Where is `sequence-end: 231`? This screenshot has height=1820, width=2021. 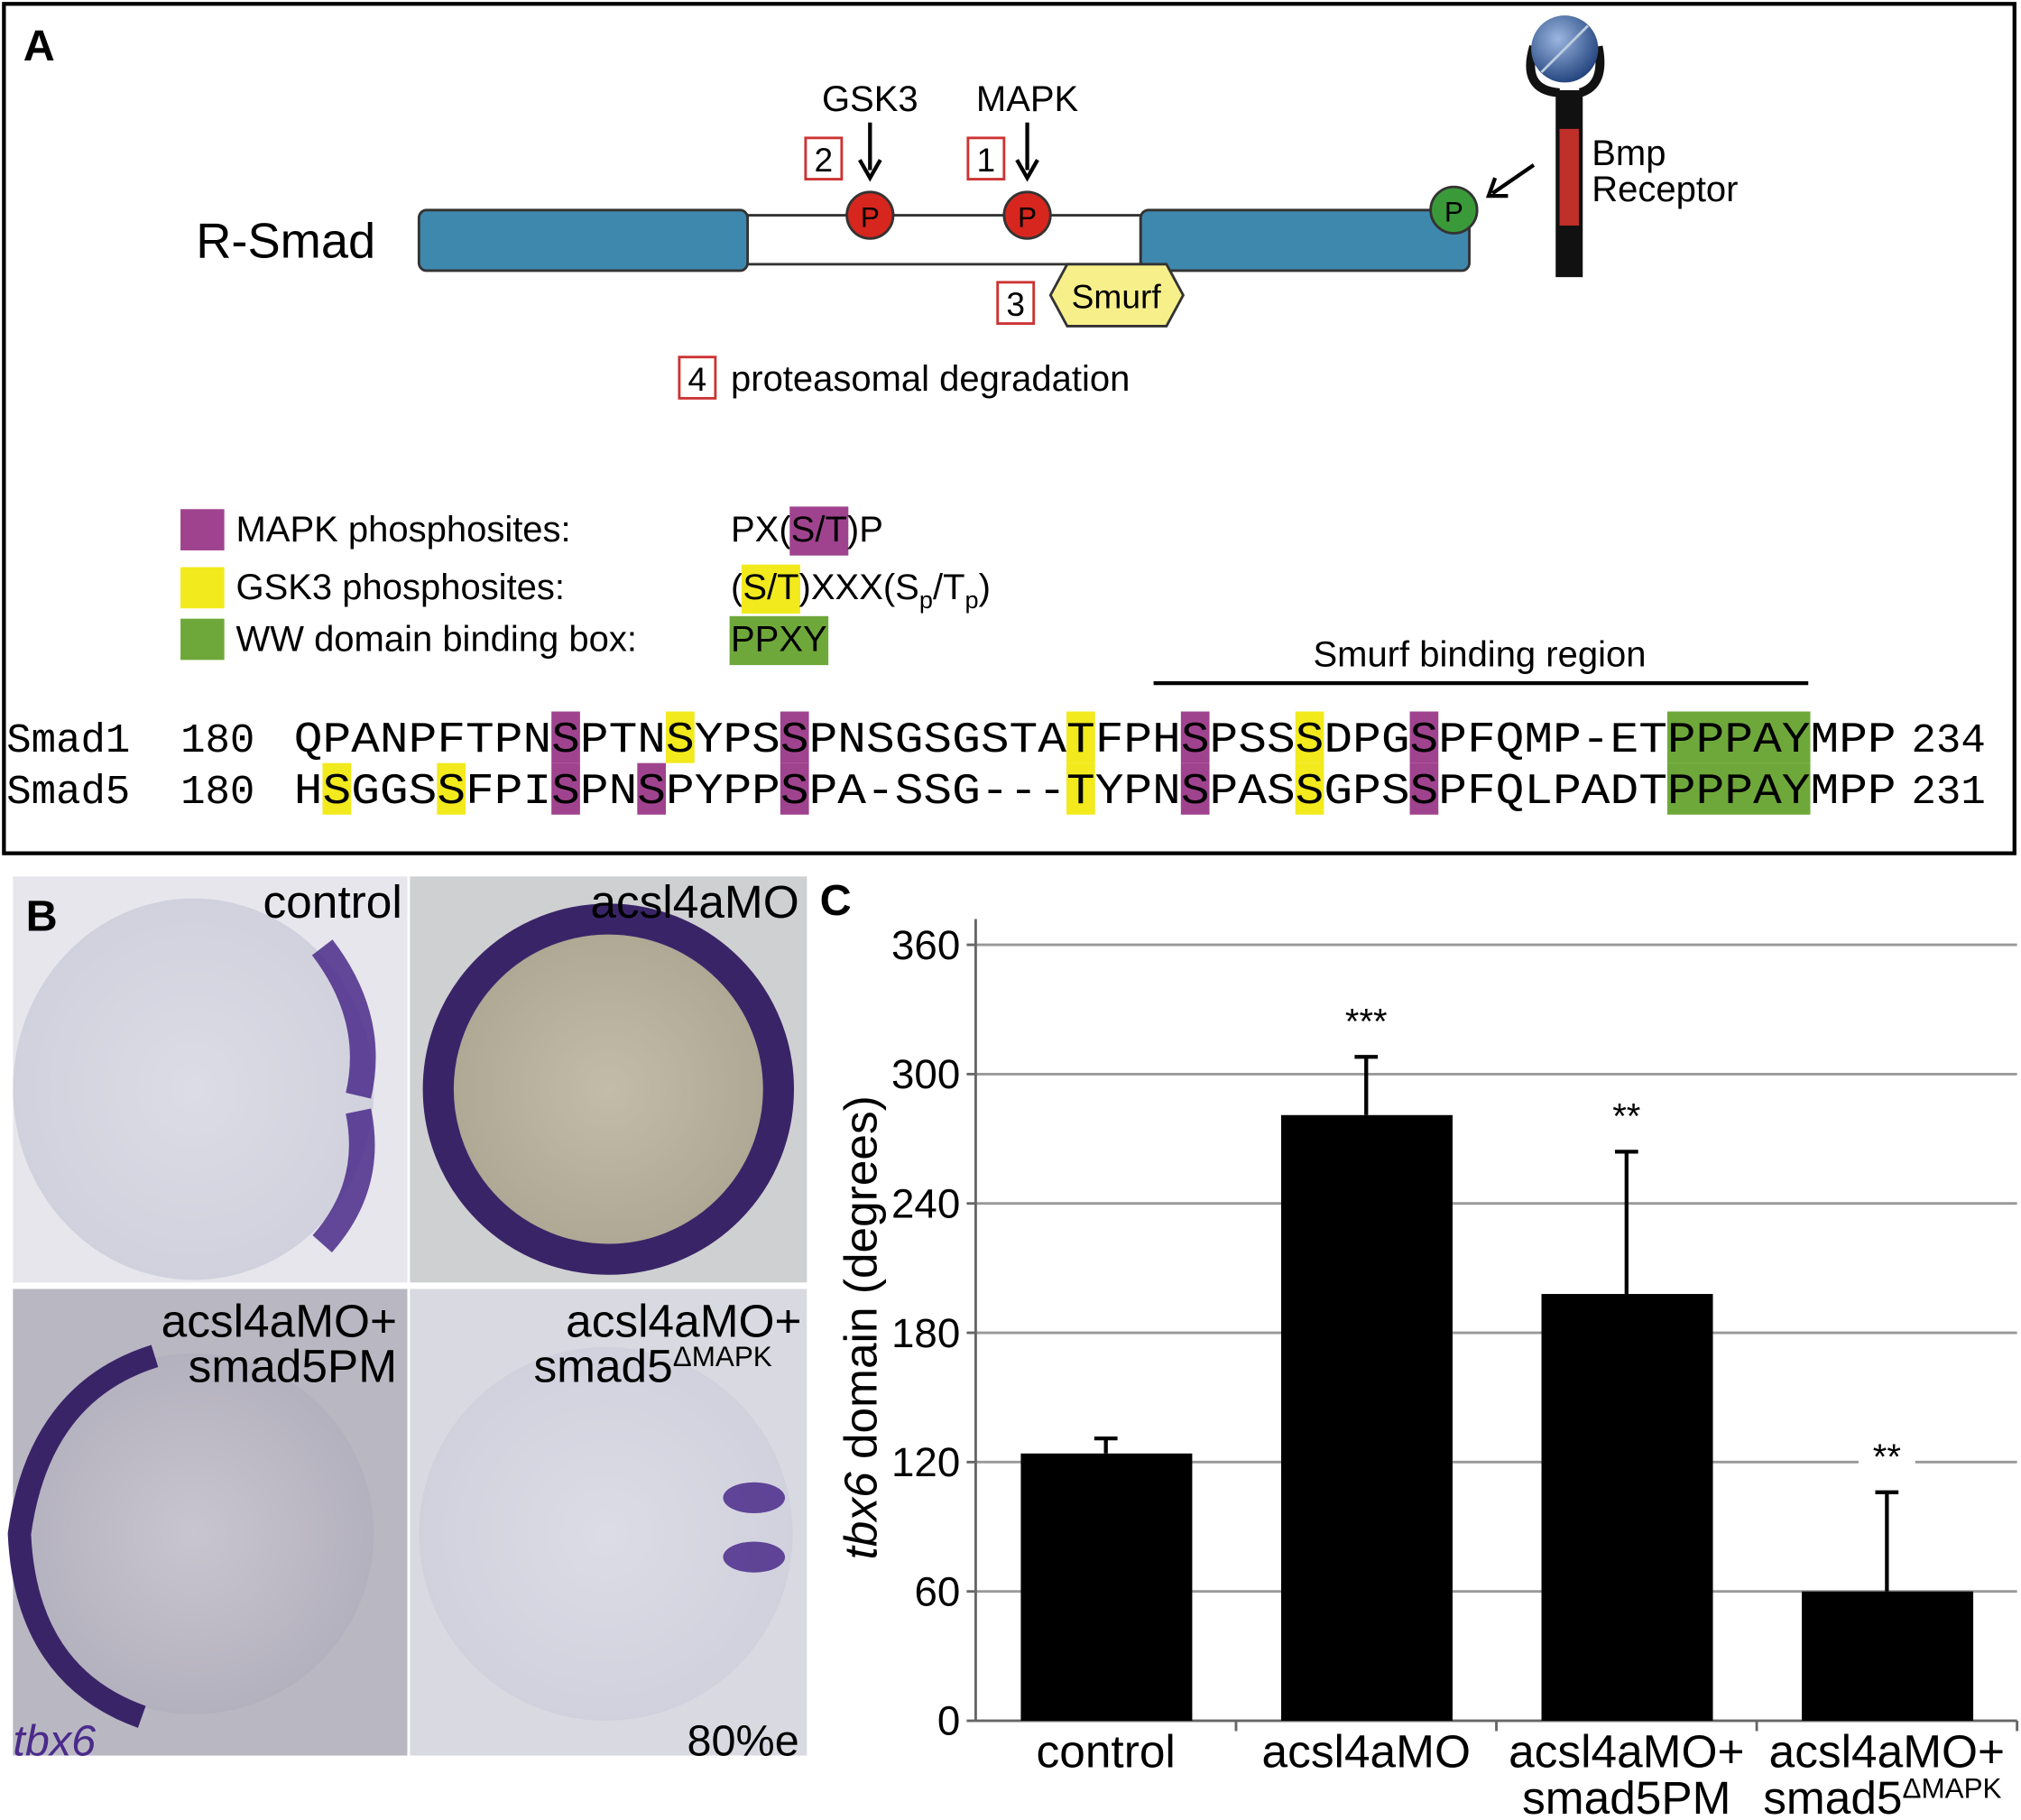
sequence-end: 231 is located at coordinates (1949, 792).